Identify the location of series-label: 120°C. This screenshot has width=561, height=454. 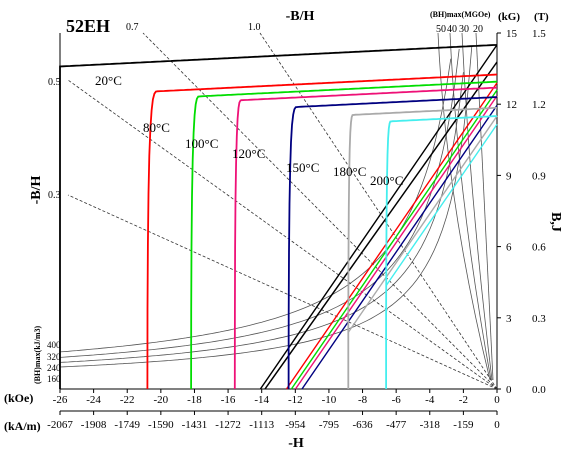
(248, 153).